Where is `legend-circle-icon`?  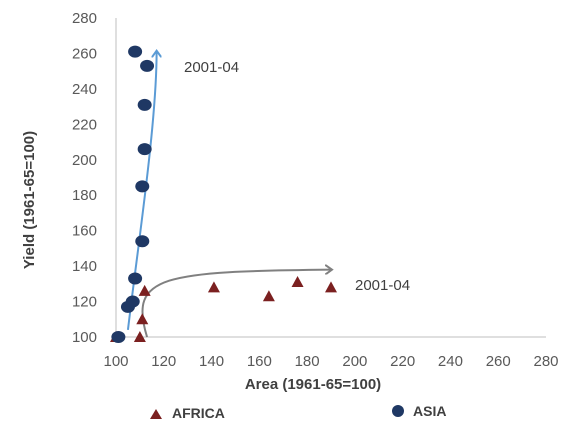 legend-circle-icon is located at coordinates (398, 411).